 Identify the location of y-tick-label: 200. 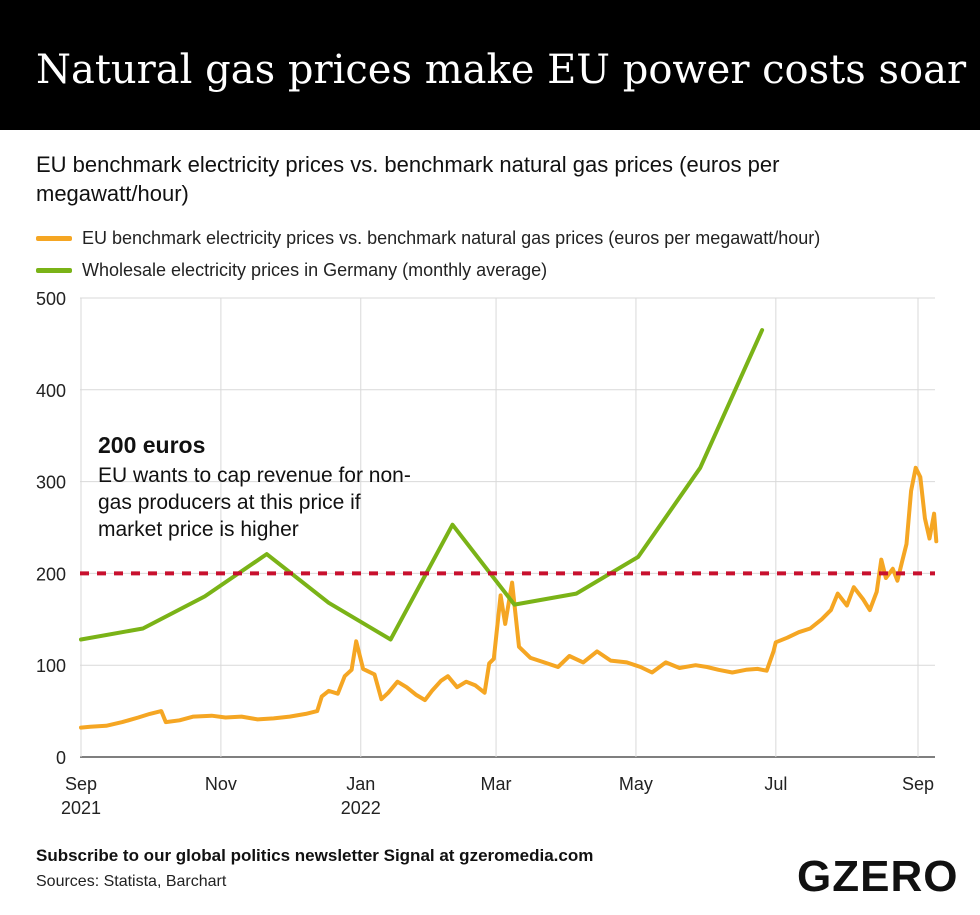
(51, 574).